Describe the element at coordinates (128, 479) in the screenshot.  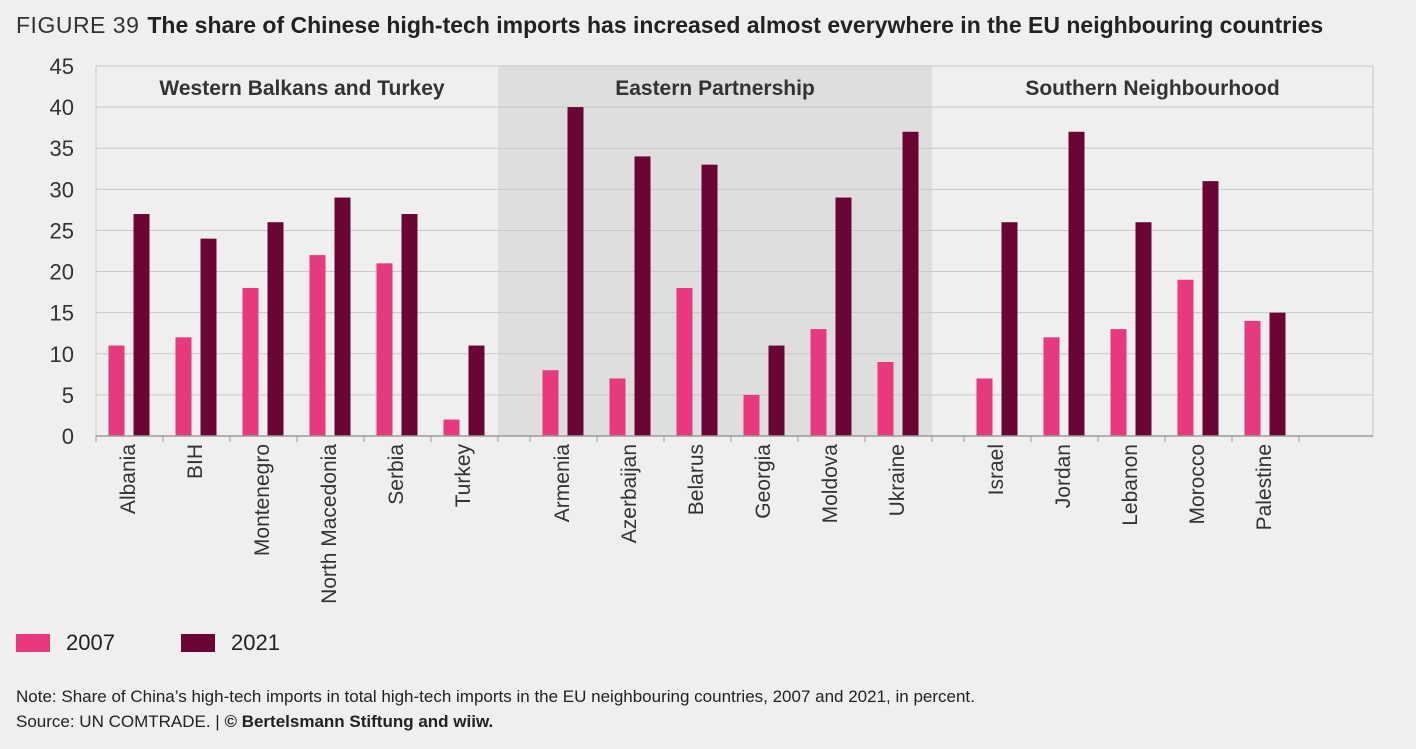
I see `x-category-label: Albania` at that location.